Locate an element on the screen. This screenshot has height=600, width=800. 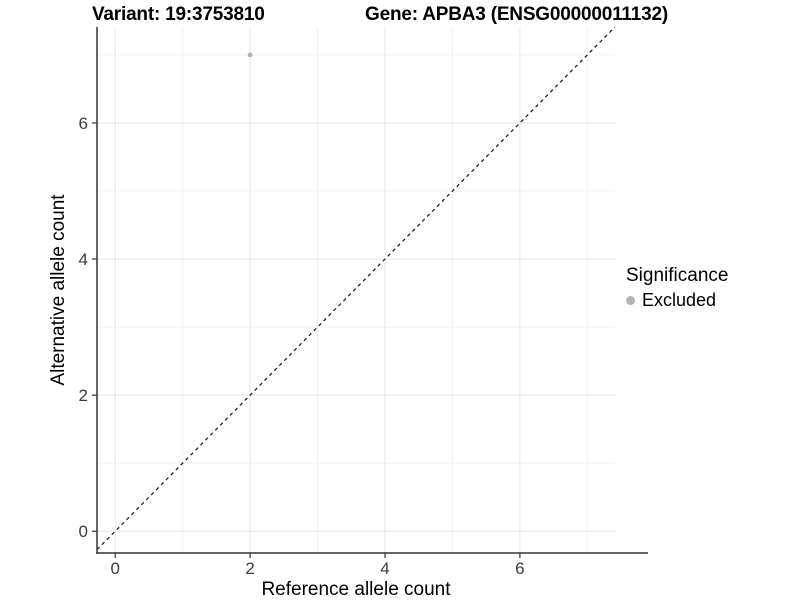
legend-item: Excluded is located at coordinates (677, 300).